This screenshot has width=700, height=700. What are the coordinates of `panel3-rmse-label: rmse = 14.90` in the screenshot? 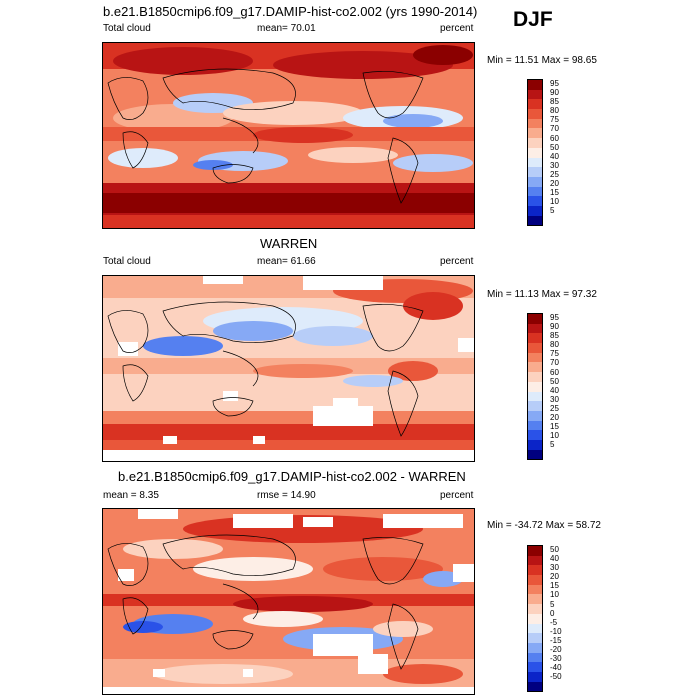 It's located at (286, 495).